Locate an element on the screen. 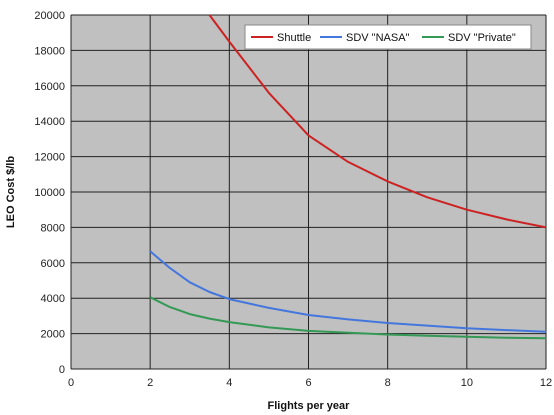 This screenshot has width=554, height=415. x-axis-ticks: 0 2 4 6 8 10 12 is located at coordinates (310, 383).